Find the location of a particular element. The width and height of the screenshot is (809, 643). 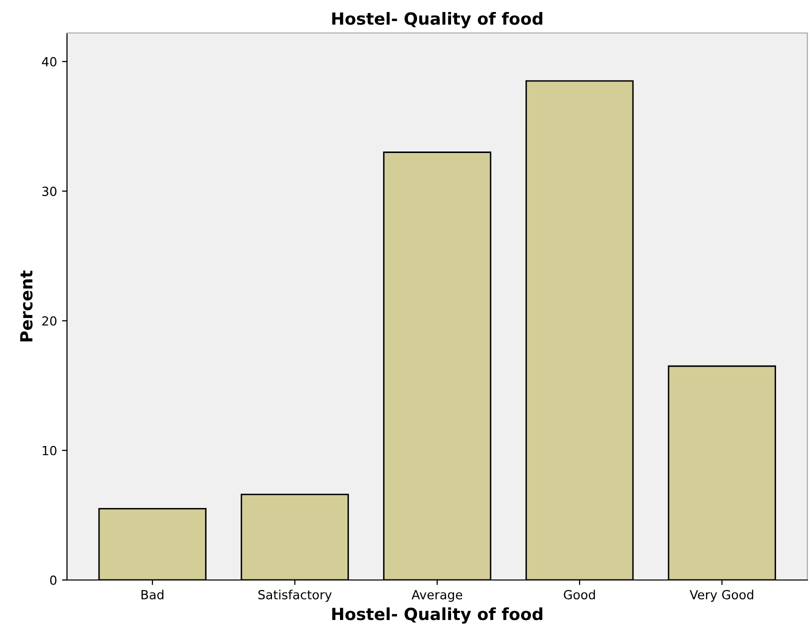

x-tick-label: Bad is located at coordinates (153, 595).